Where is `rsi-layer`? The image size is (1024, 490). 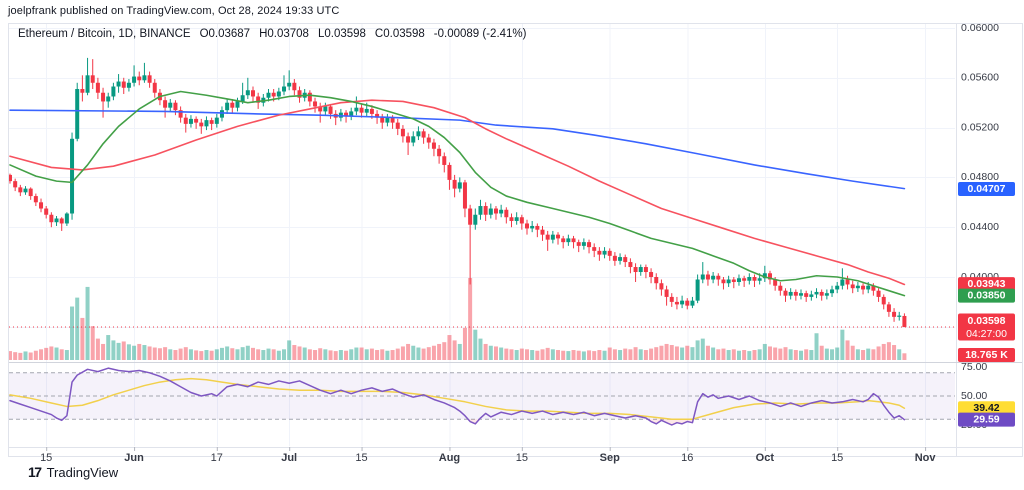 rsi-layer is located at coordinates (457, 396).